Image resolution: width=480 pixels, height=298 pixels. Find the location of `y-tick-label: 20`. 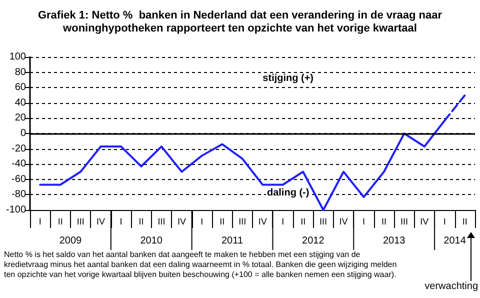

y-tick-label: 20 is located at coordinates (20, 118).